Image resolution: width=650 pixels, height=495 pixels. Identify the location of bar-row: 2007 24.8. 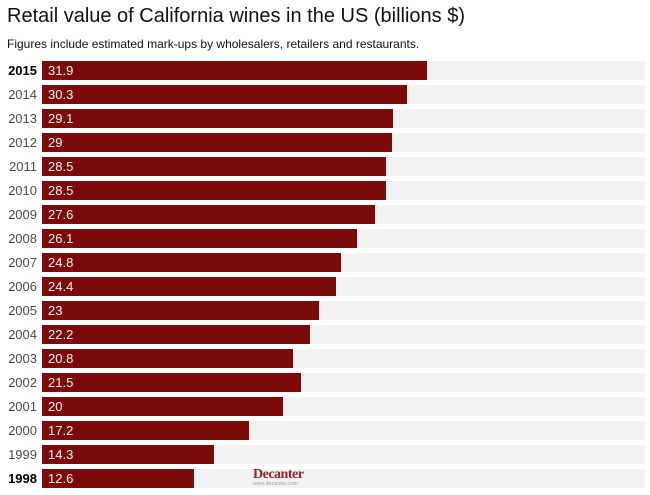
(325, 262).